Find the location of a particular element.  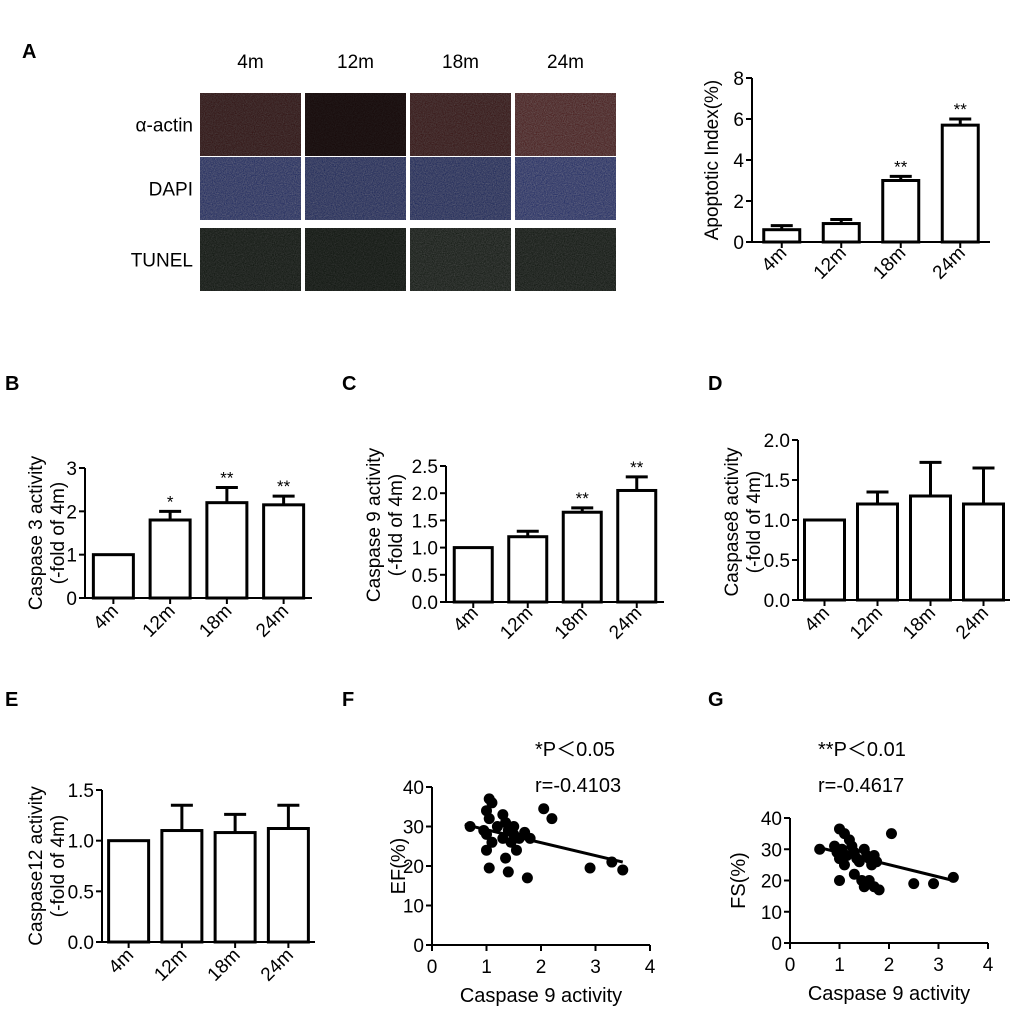

y-tick-label: 30 is located at coordinates (771, 850).